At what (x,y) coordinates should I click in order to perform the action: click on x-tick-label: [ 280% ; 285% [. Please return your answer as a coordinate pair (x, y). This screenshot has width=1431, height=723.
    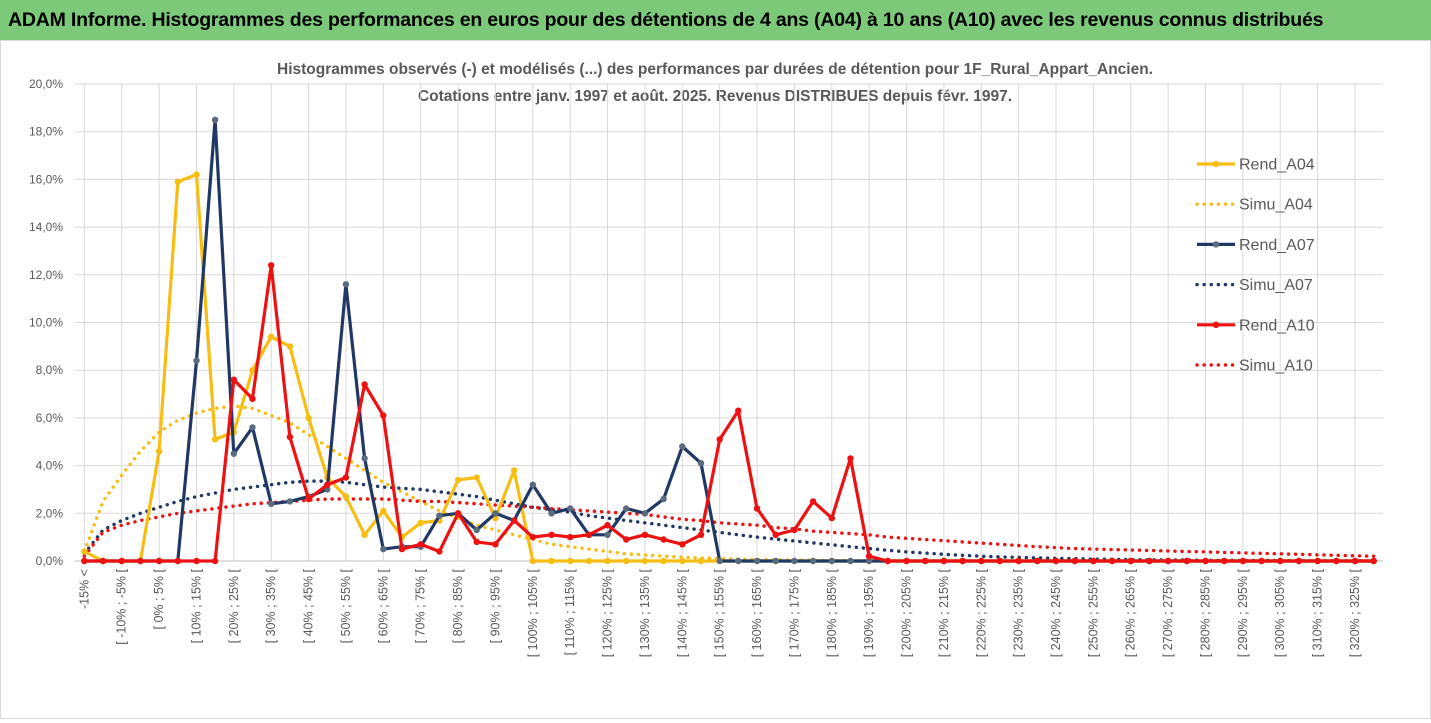
    Looking at the image, I should click on (1205, 612).